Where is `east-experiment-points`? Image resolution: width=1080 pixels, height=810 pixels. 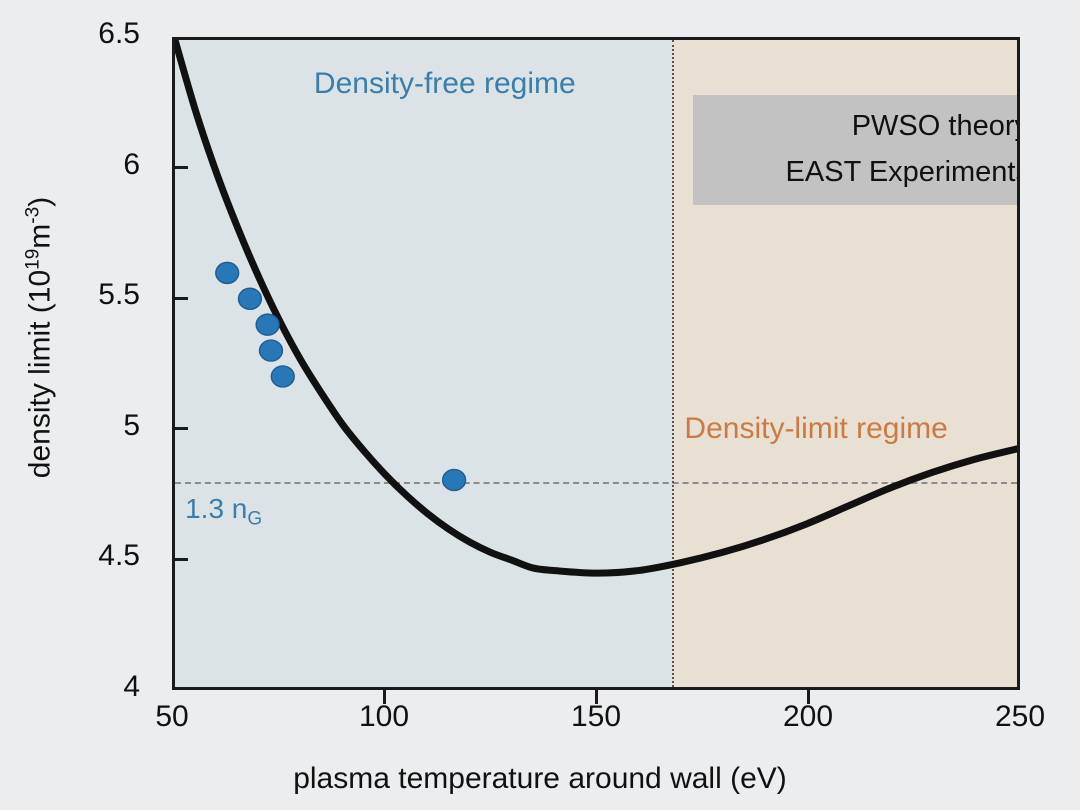 east-experiment-points is located at coordinates (341, 376).